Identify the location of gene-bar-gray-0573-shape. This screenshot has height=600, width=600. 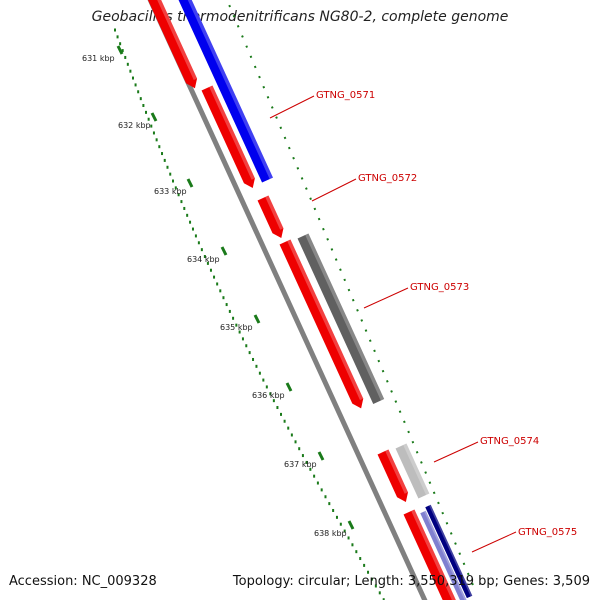
(341, 319).